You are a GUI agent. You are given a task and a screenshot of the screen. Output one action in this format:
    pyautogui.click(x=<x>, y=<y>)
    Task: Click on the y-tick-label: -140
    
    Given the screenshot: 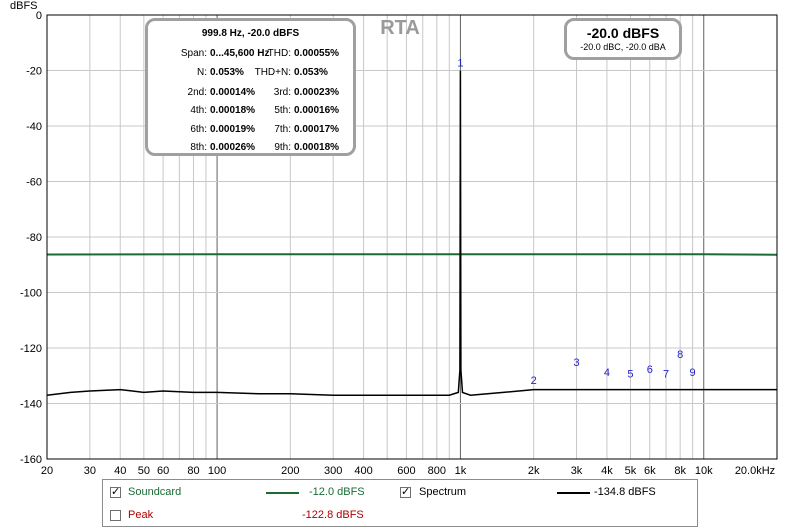 What is the action you would take?
    pyautogui.click(x=31, y=405)
    